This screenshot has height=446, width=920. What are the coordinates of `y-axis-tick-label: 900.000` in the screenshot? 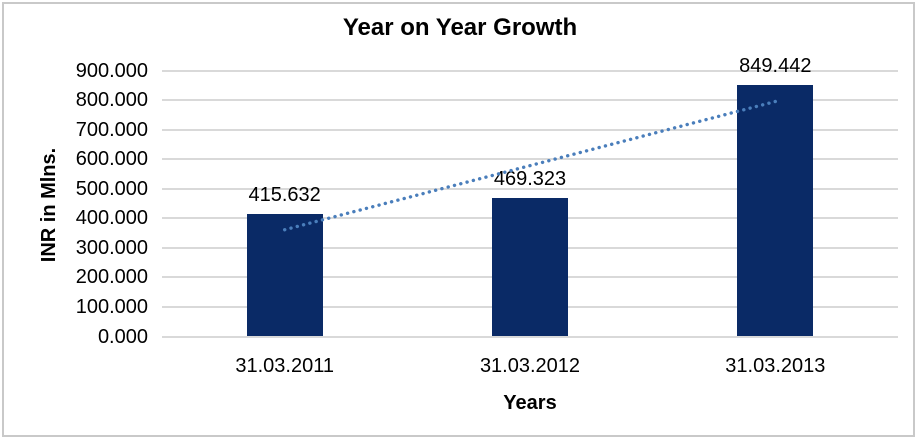 It's located at (111, 70).